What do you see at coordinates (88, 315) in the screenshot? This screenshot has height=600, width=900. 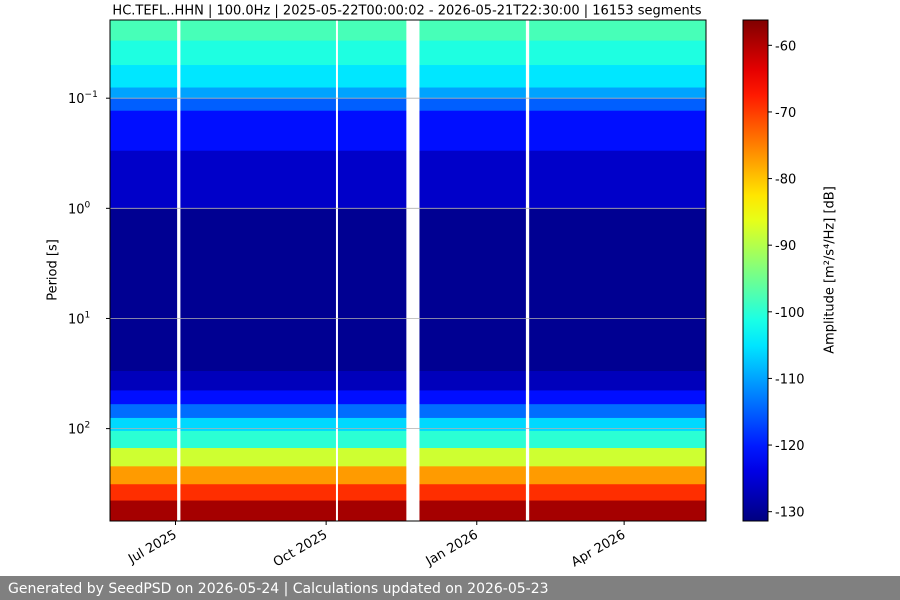 I see `y-tick-exponent: 1` at bounding box center [88, 315].